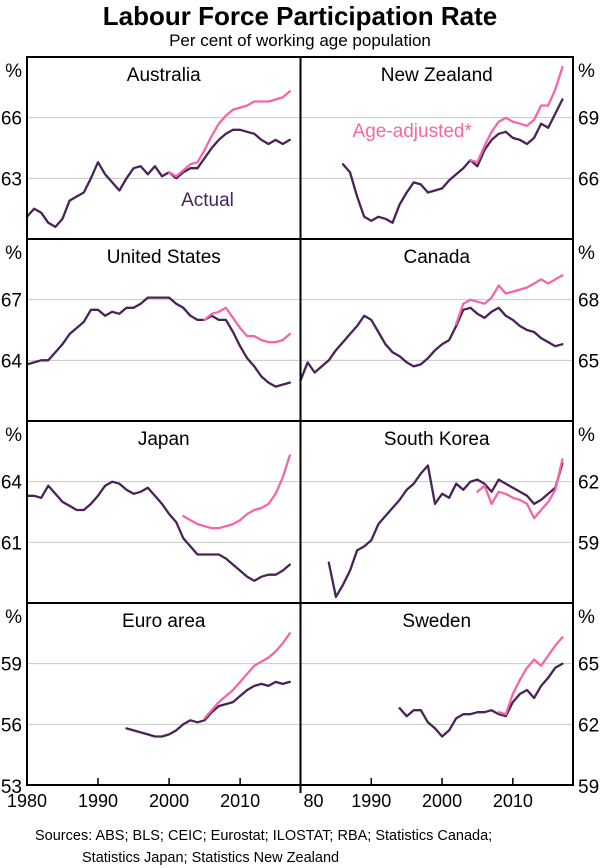 The height and width of the screenshot is (868, 600). What do you see at coordinates (300, 40) in the screenshot?
I see `chart-subtitle: Per cent of working age population` at bounding box center [300, 40].